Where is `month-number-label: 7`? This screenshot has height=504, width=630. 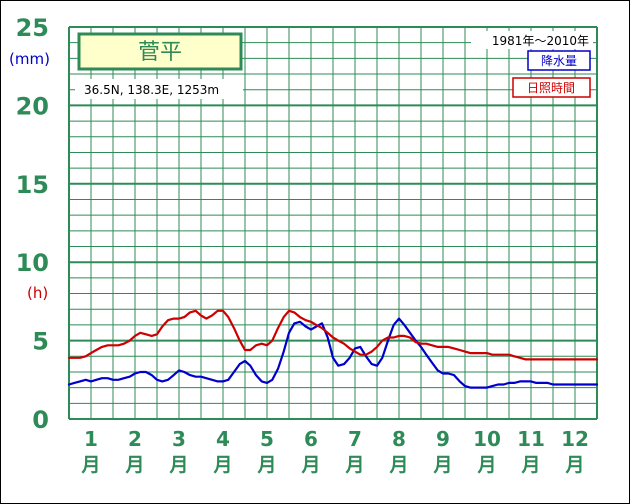 month-number-label: 7 is located at coordinates (355, 439).